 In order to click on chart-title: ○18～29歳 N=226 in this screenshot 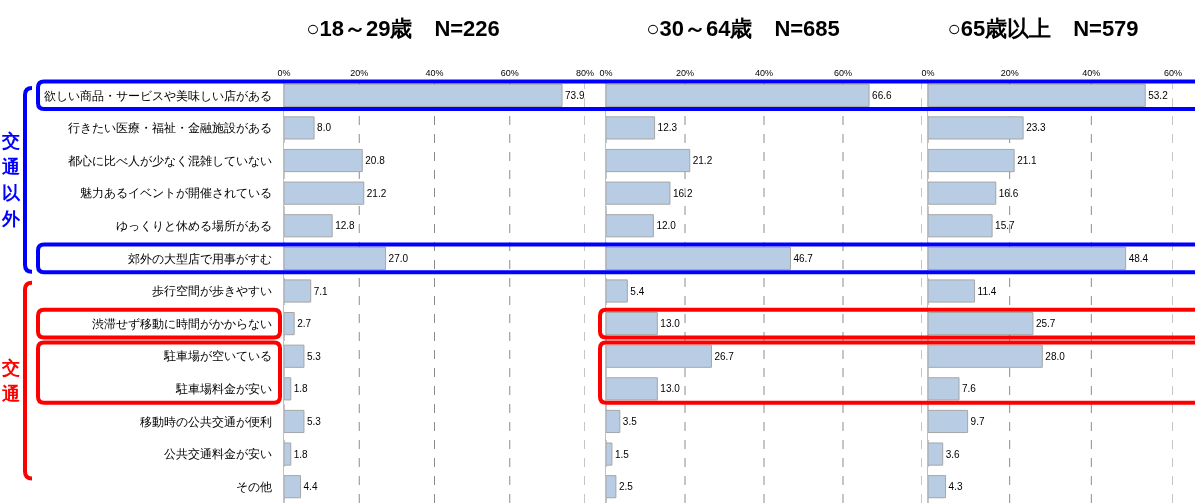, I will do `click(403, 28)`.